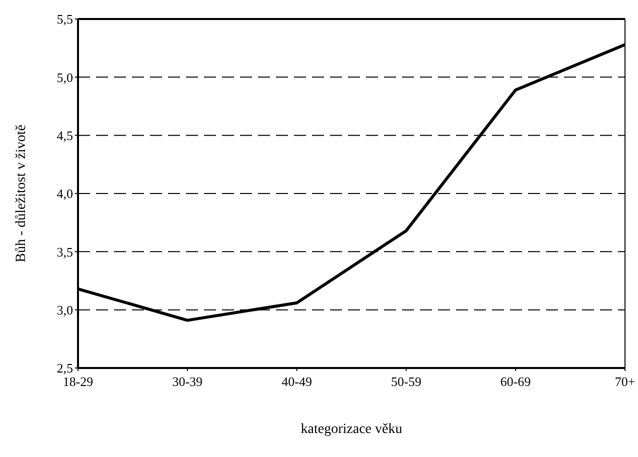  Describe the element at coordinates (78, 382) in the screenshot. I see `x-tick-label: 18-29` at that location.